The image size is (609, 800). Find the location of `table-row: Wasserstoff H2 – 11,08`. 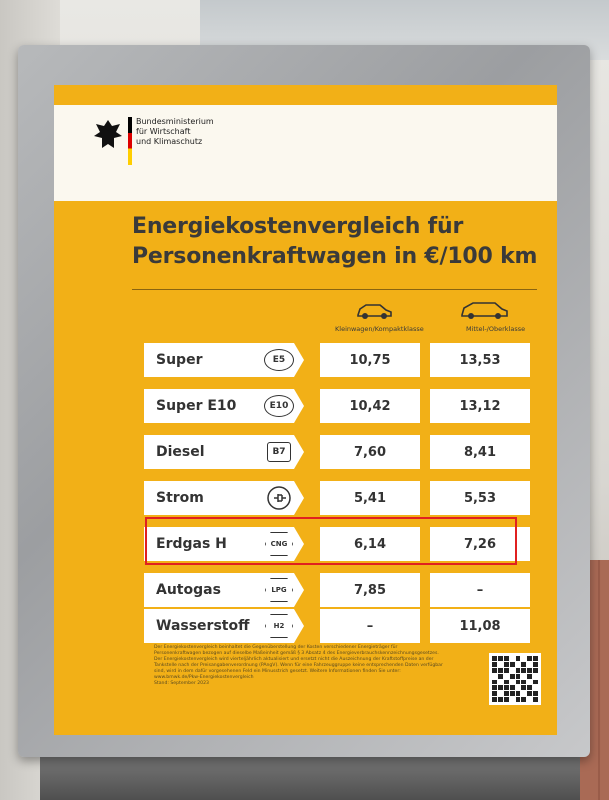

table-row: Wasserstoff H2 – 11,08 is located at coordinates (344, 626).